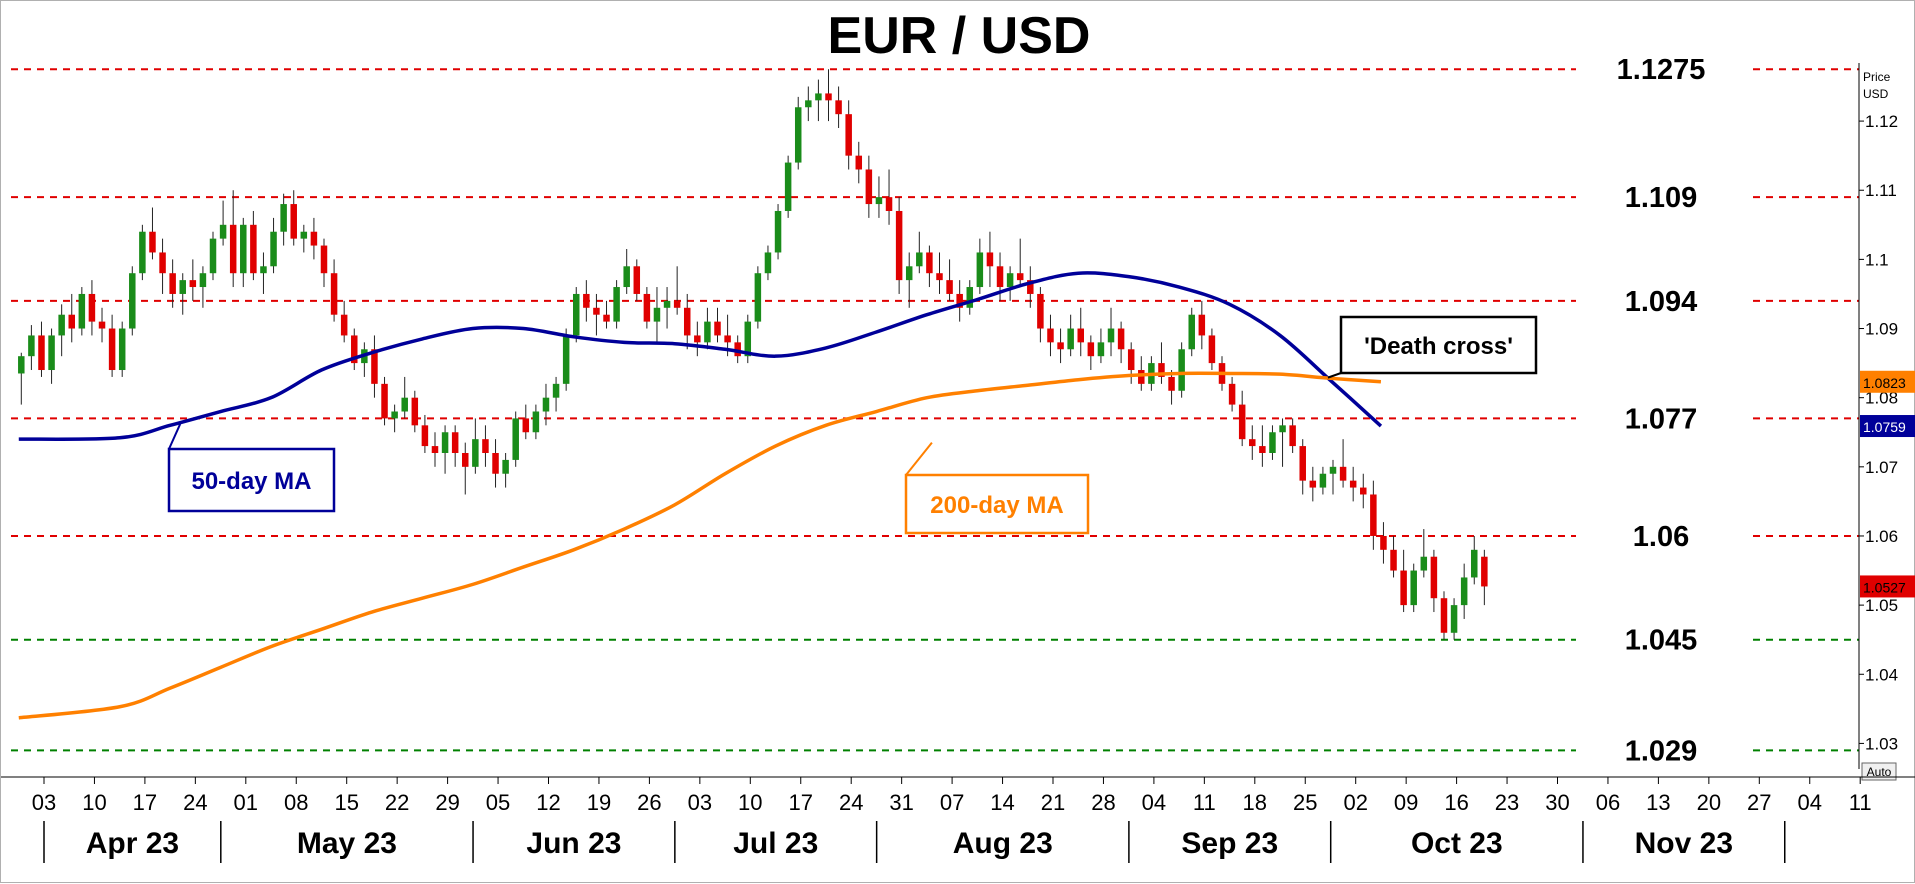 This screenshot has width=1915, height=884. Describe the element at coordinates (1406, 802) in the screenshot. I see `x-tick-label: 09` at that location.